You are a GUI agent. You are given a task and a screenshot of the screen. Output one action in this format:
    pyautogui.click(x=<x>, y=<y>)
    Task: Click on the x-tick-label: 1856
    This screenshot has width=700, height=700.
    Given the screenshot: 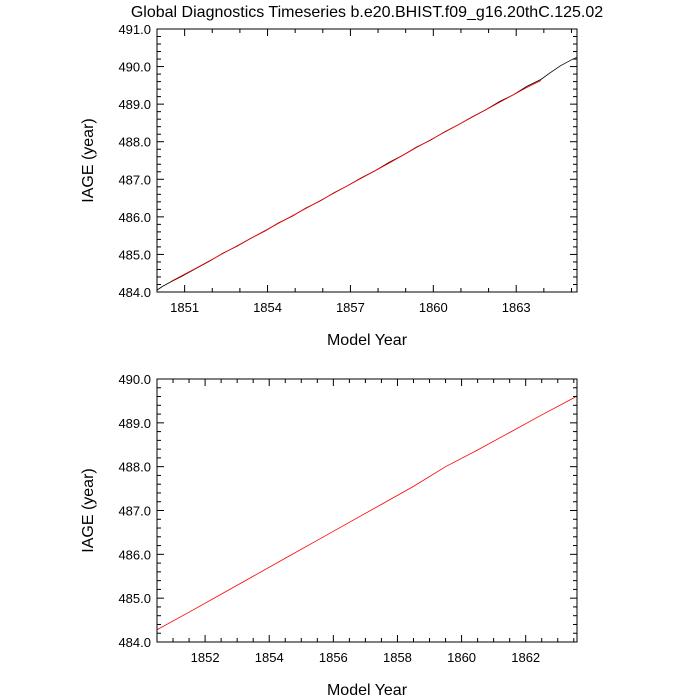 What is the action you would take?
    pyautogui.click(x=333, y=657)
    